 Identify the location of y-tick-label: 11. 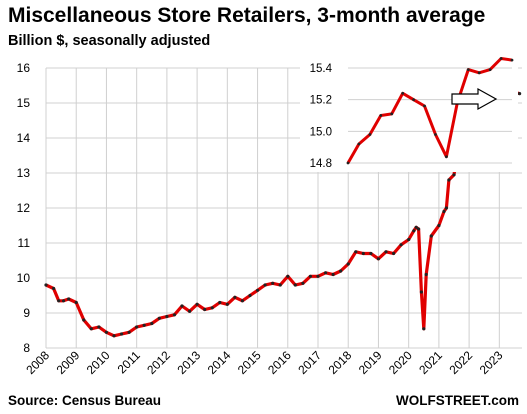
(24, 243).